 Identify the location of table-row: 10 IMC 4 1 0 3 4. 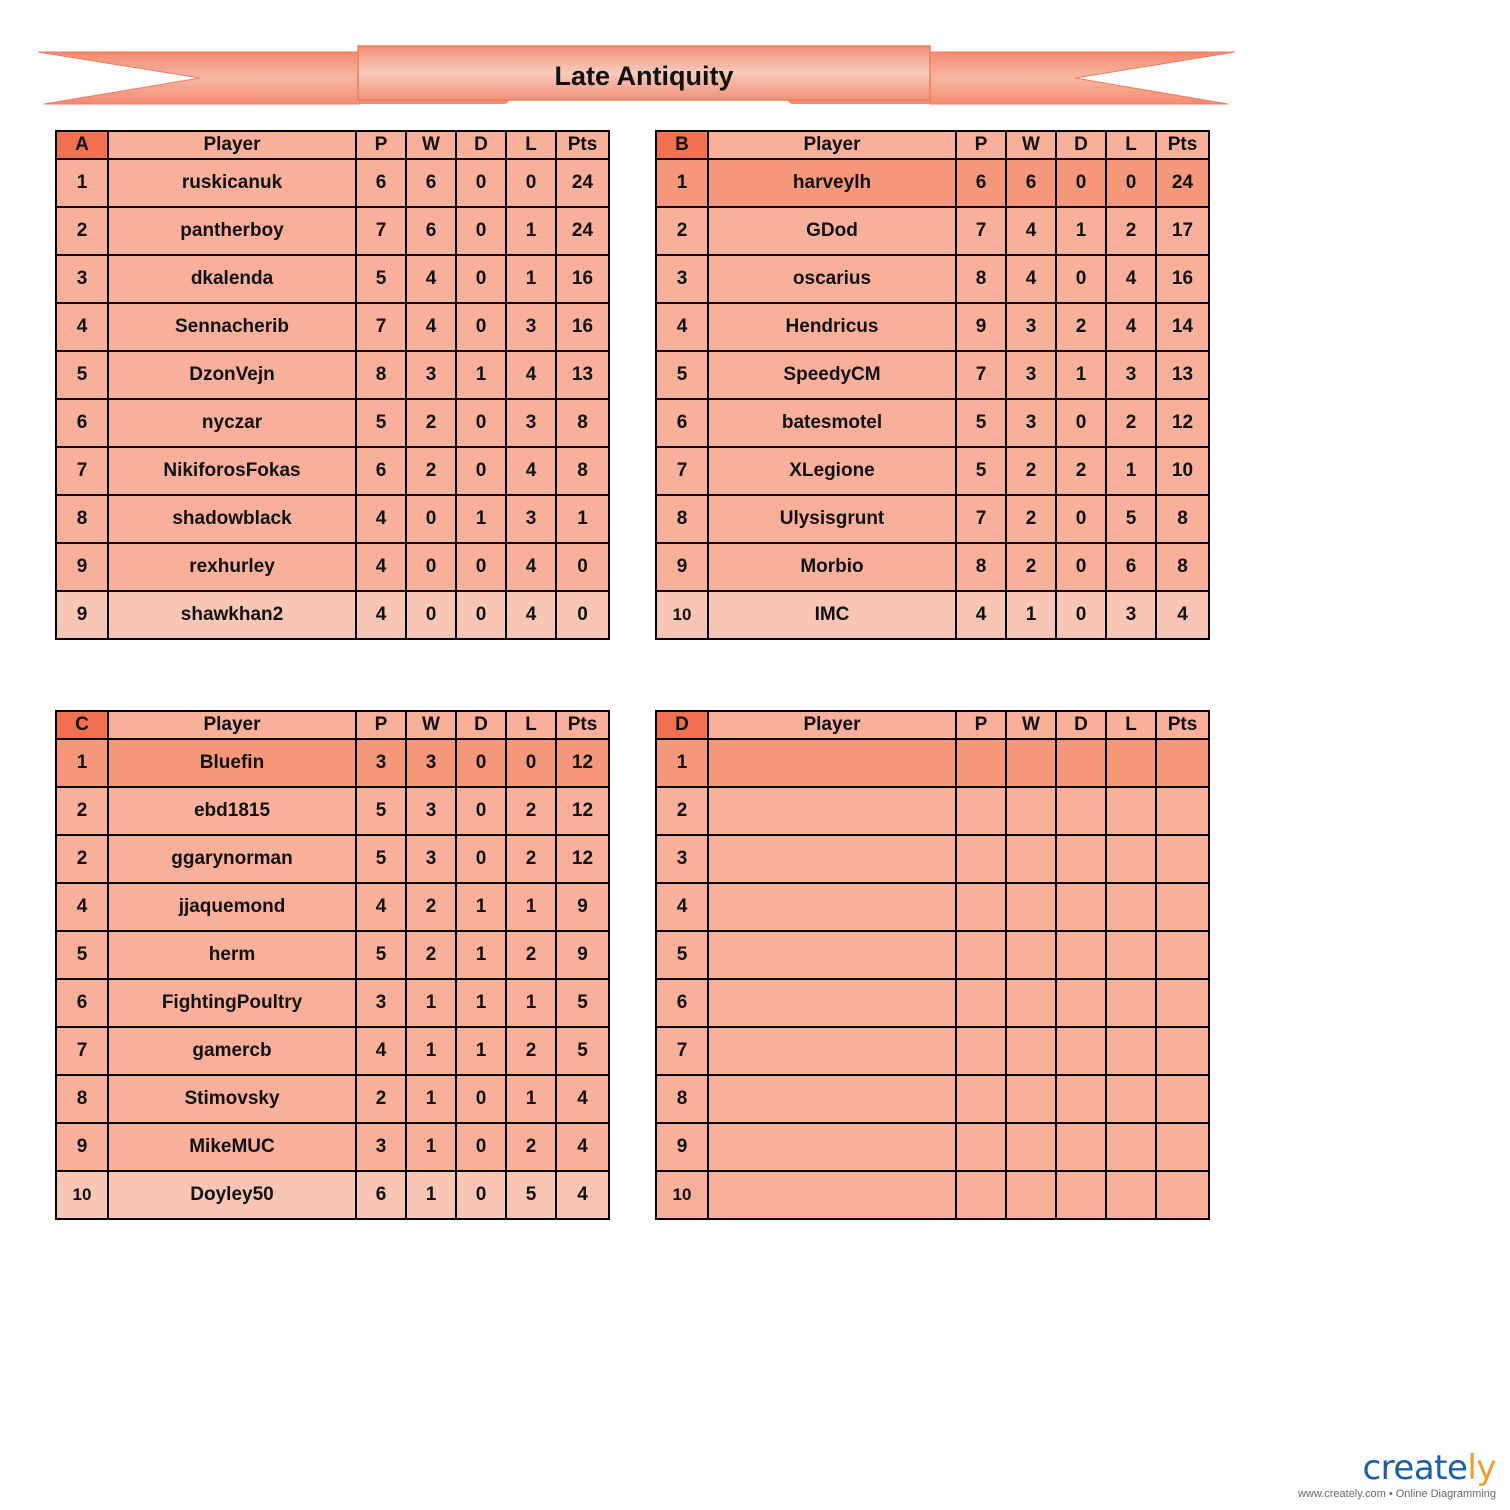
(932, 615).